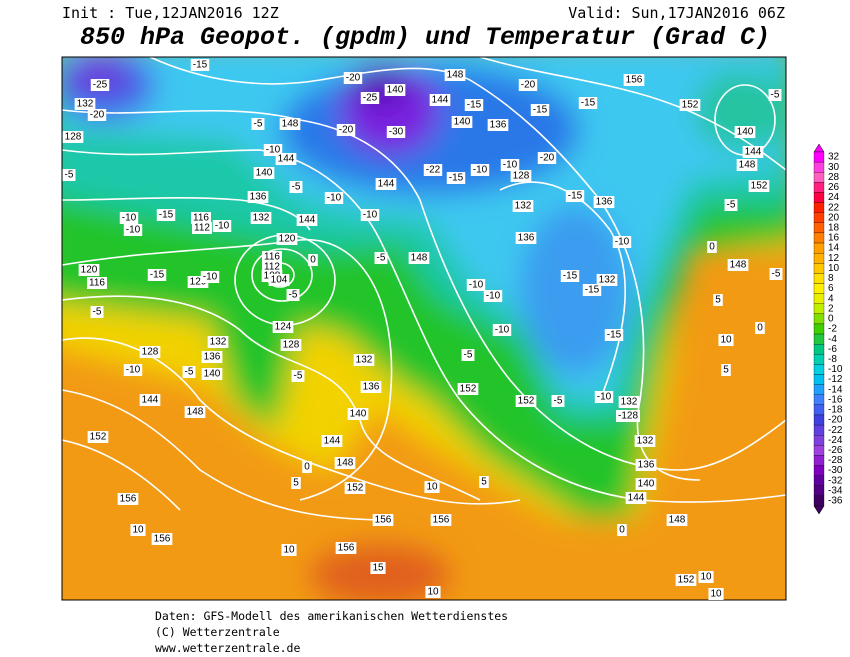 Image resolution: width=850 pixels, height=657 pixels. Describe the element at coordinates (835, 420) in the screenshot. I see `colorbar-label: -20` at that location.